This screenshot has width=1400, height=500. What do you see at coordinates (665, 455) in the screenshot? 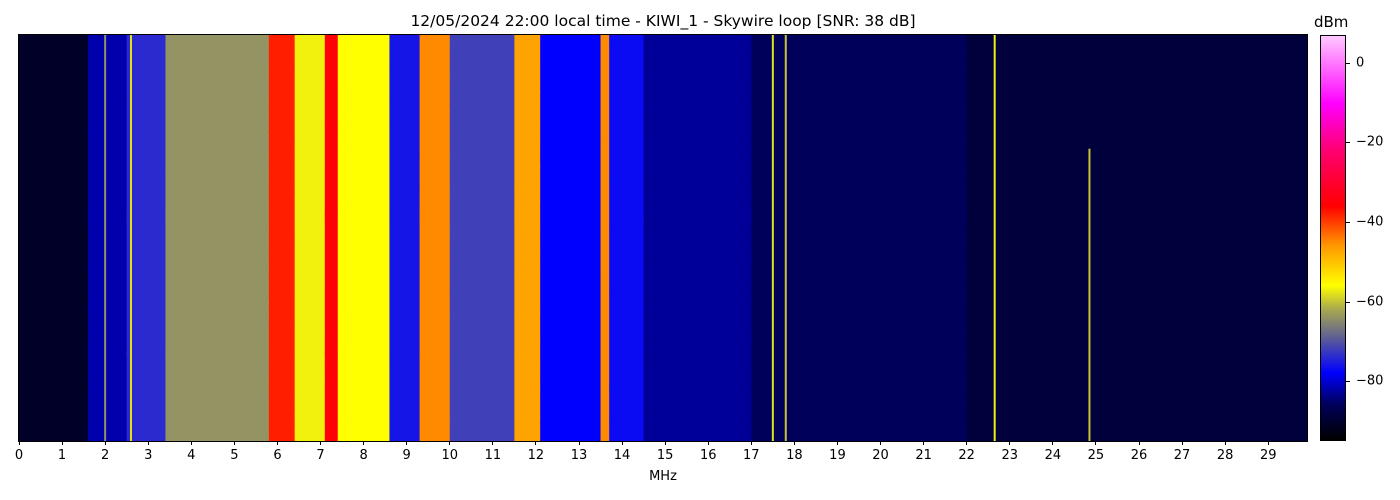
I see `x-tick-label: 15` at bounding box center [665, 455].